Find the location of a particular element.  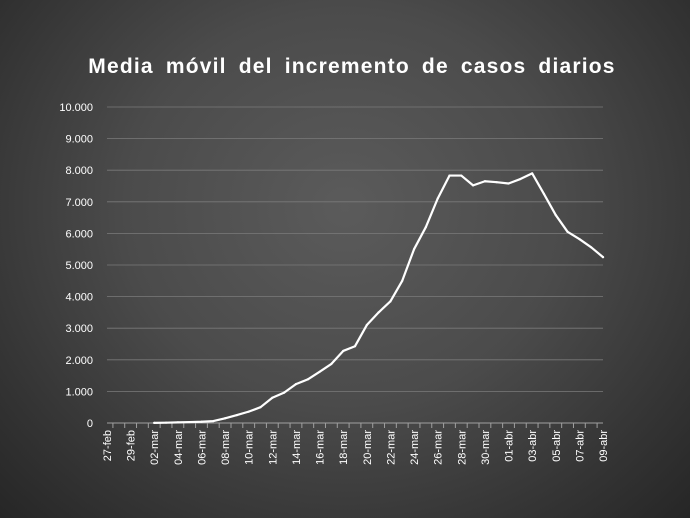

x-tick-label: 05-abr is located at coordinates (557, 446).